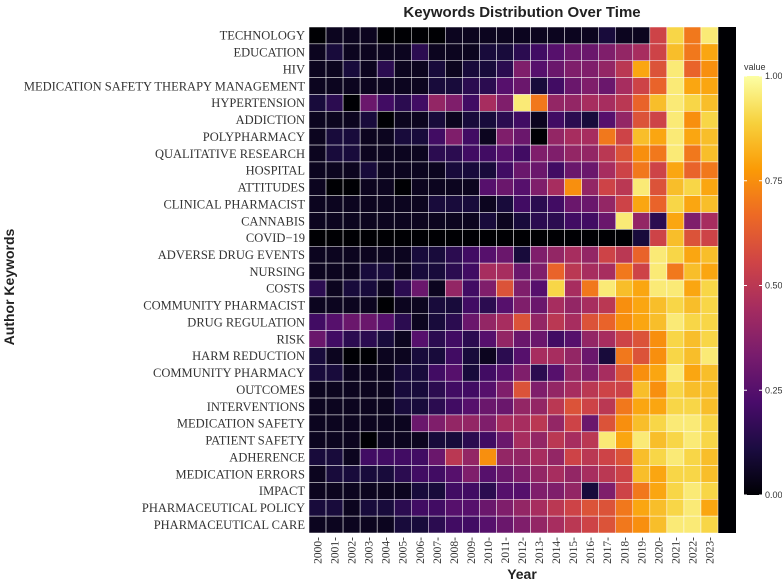 The image size is (782, 584). What do you see at coordinates (763, 285) in the screenshot?
I see `legend-ticks: 0.00 0.25 0.50 0.75 1.00` at bounding box center [763, 285].